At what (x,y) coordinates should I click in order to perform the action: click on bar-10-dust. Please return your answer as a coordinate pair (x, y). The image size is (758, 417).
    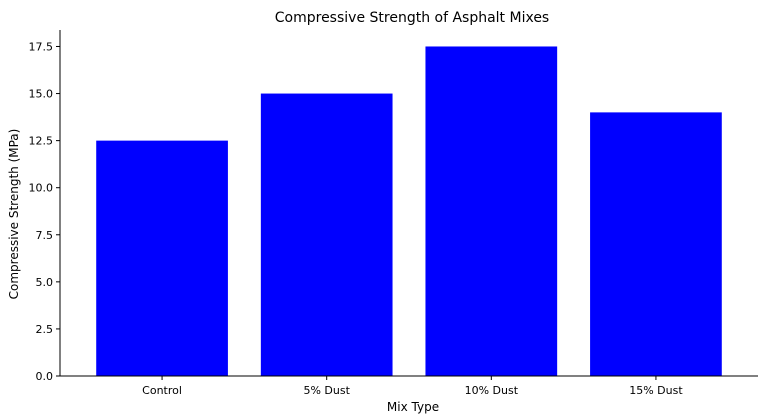
    Looking at the image, I should click on (491, 211).